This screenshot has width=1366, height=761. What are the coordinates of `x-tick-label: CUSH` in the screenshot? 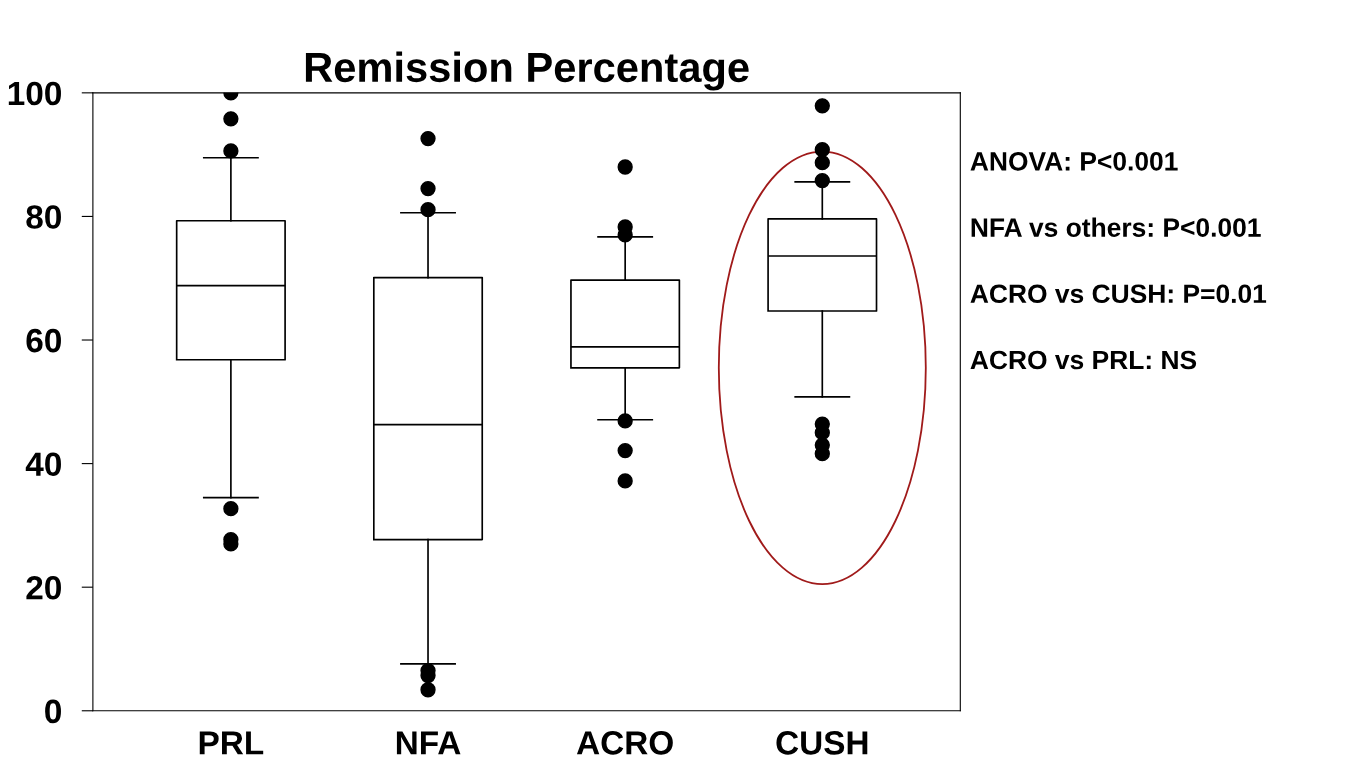 It's located at (822, 743).